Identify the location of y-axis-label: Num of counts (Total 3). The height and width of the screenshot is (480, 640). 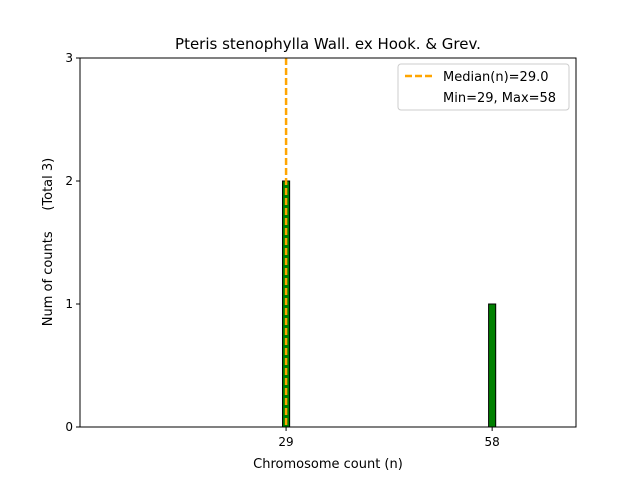
(48, 242).